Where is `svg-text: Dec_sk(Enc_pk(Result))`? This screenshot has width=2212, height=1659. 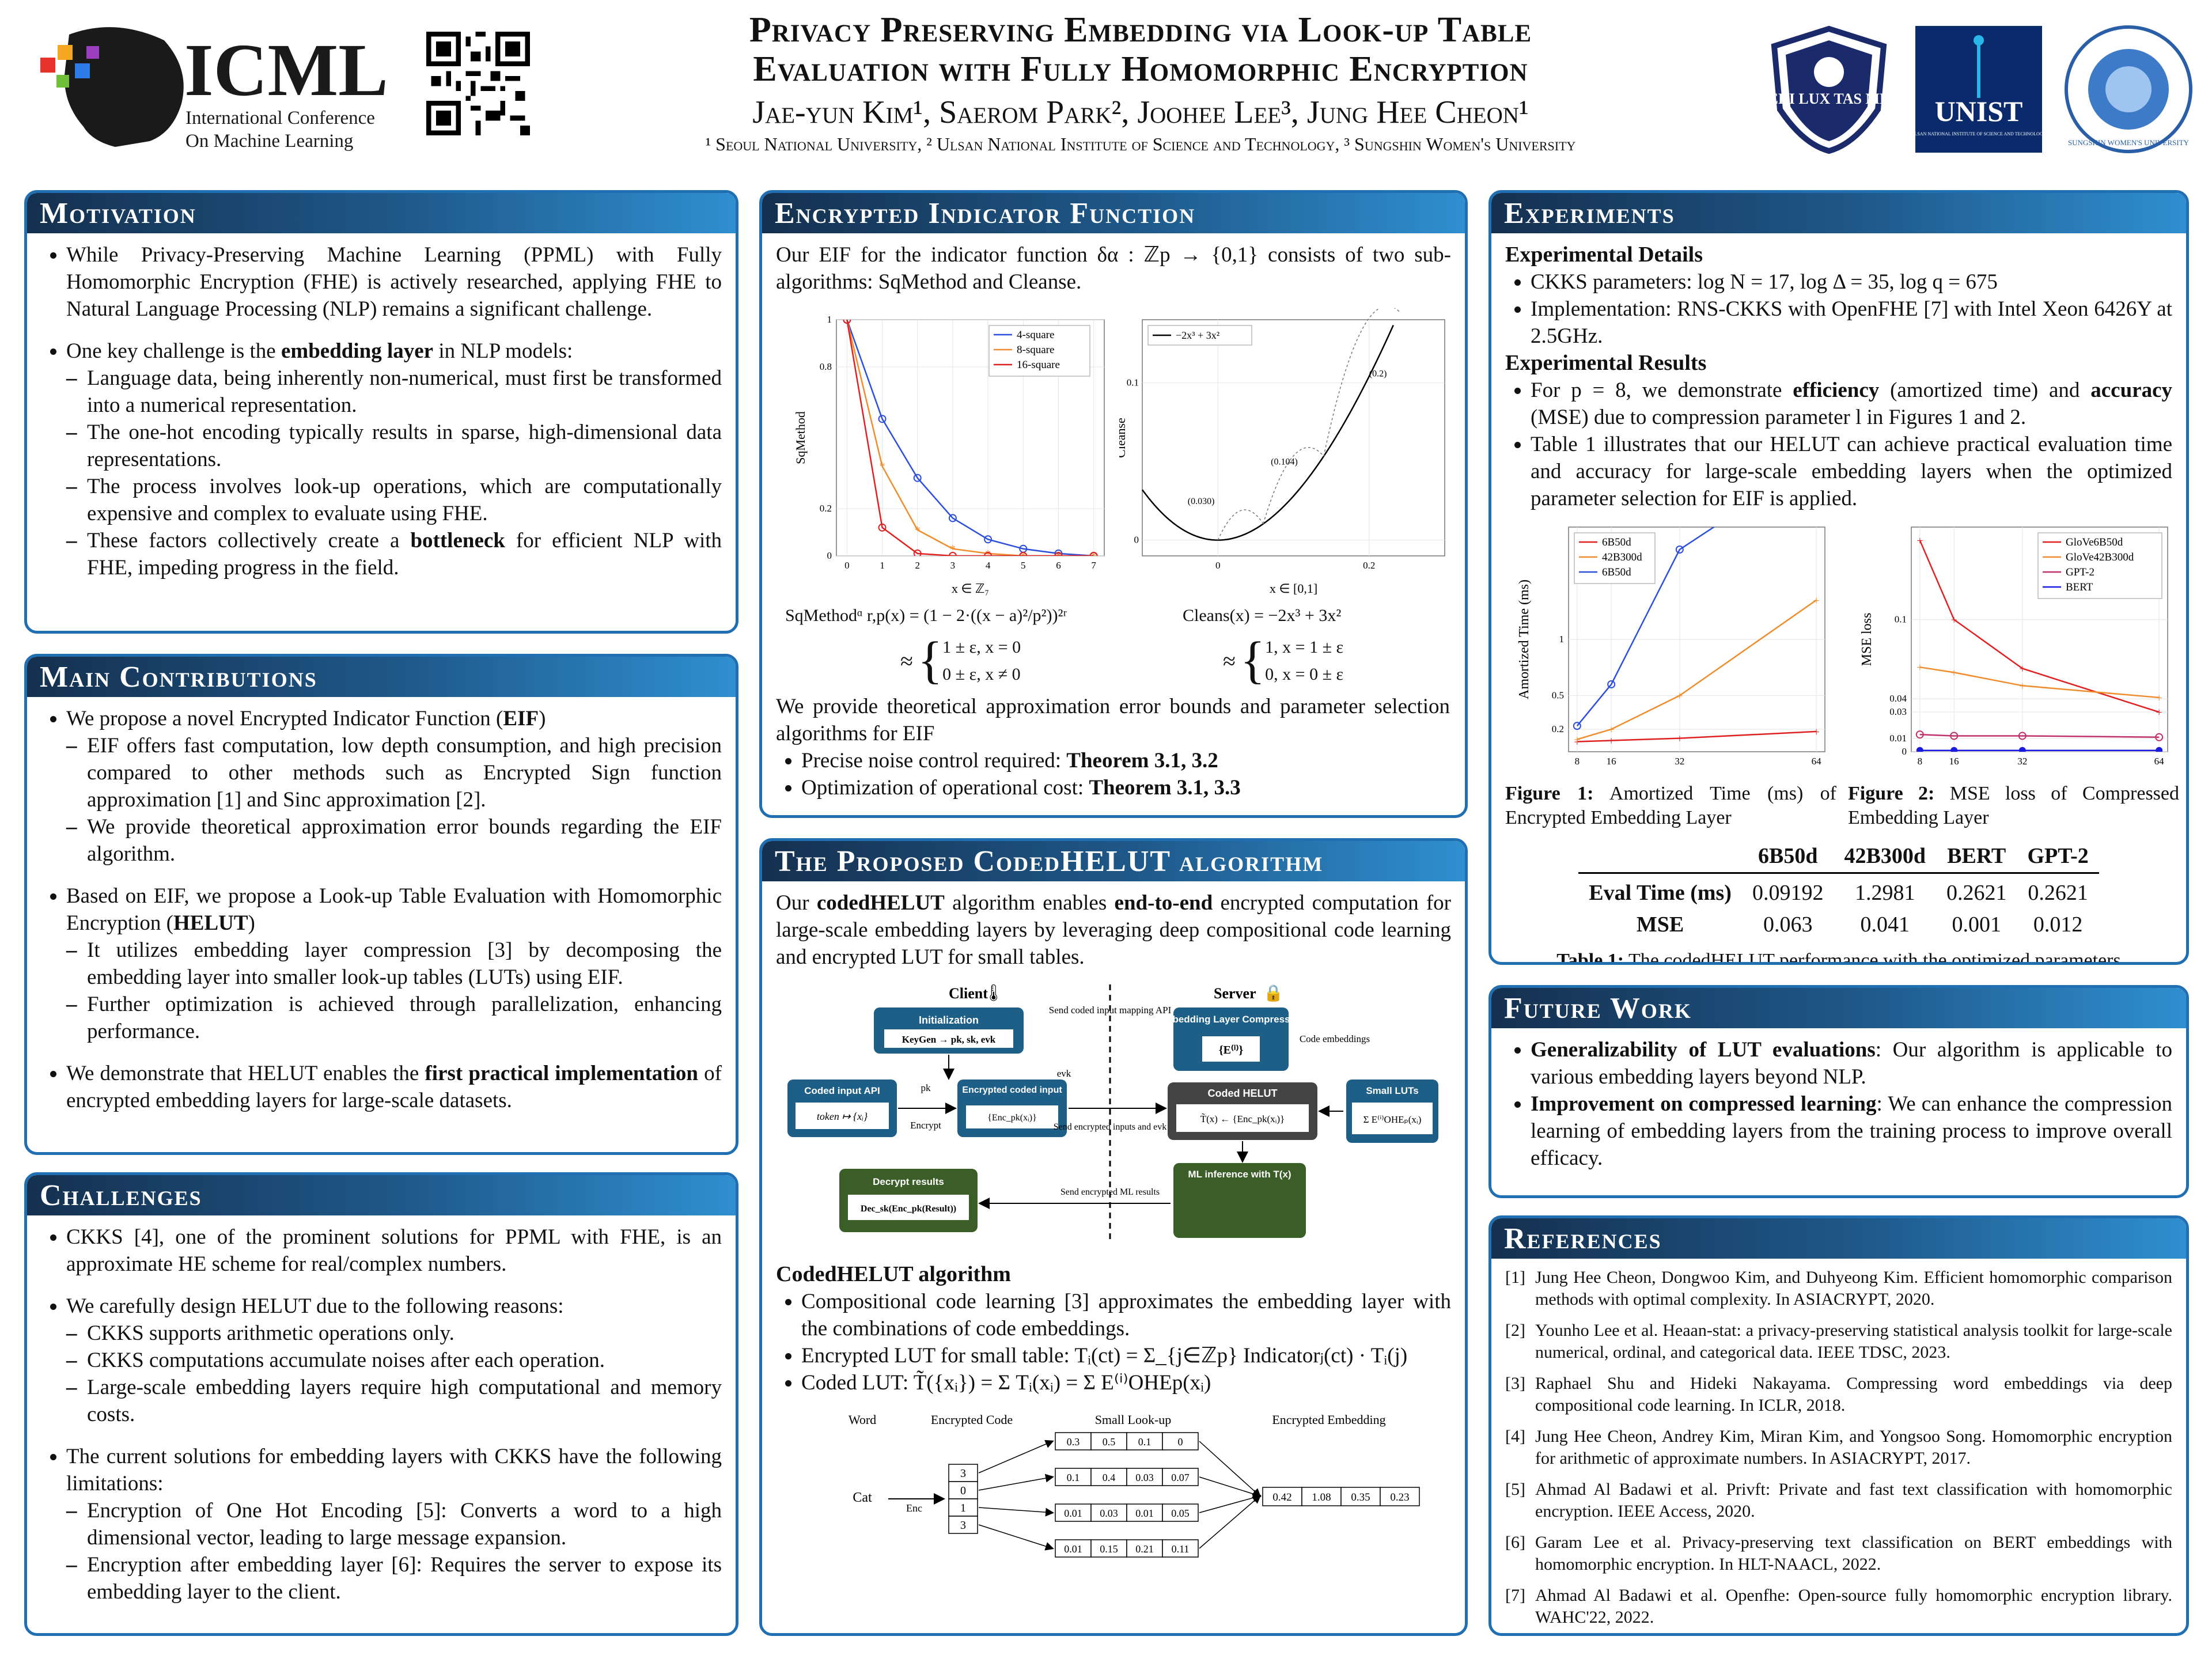
svg-text: Dec_sk(Enc_pk(Result)) is located at coordinates (908, 1209).